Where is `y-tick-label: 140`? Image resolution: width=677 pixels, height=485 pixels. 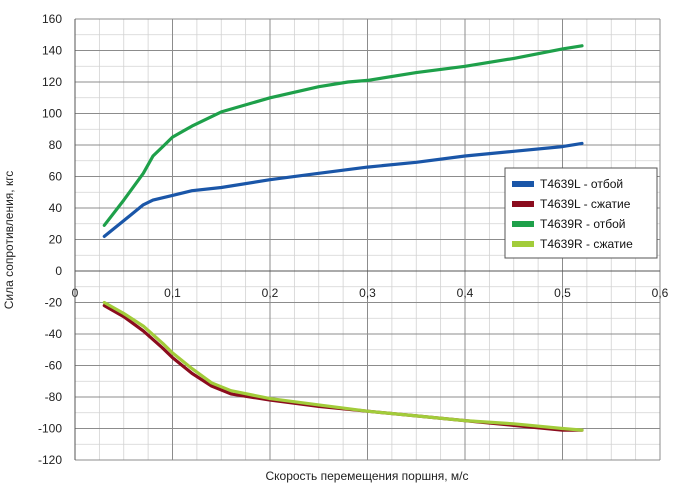
y-tick-label: 140 is located at coordinates (52, 51).